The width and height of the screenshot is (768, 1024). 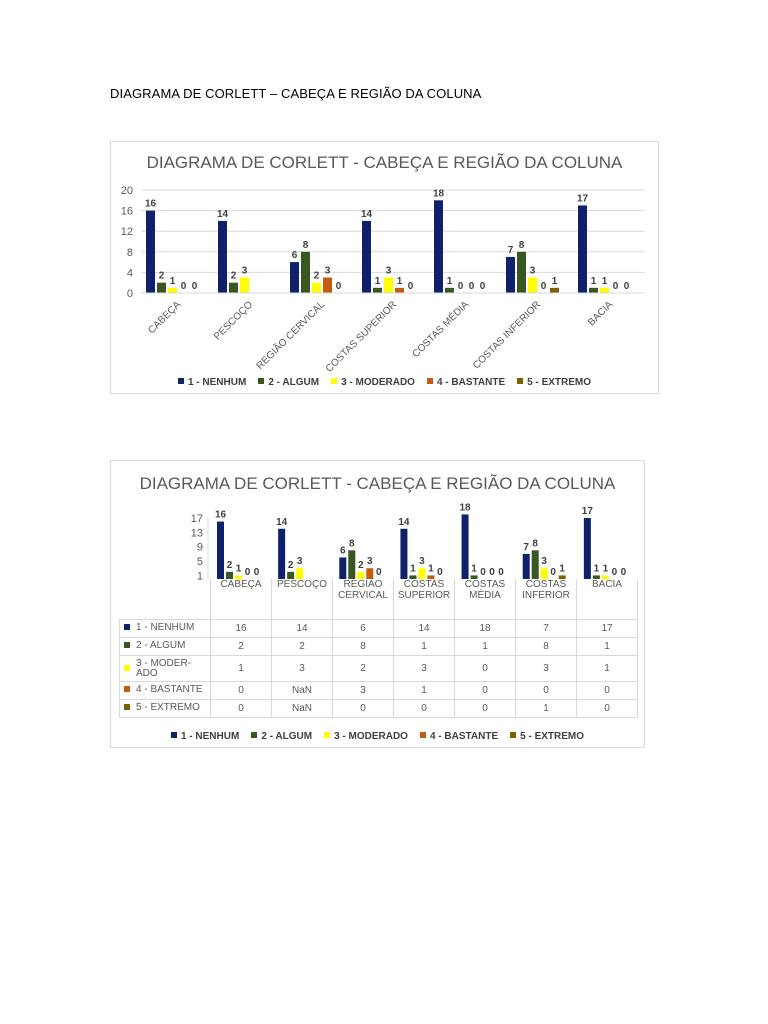 What do you see at coordinates (363, 628) in the screenshot?
I see `table-cell: 6` at bounding box center [363, 628].